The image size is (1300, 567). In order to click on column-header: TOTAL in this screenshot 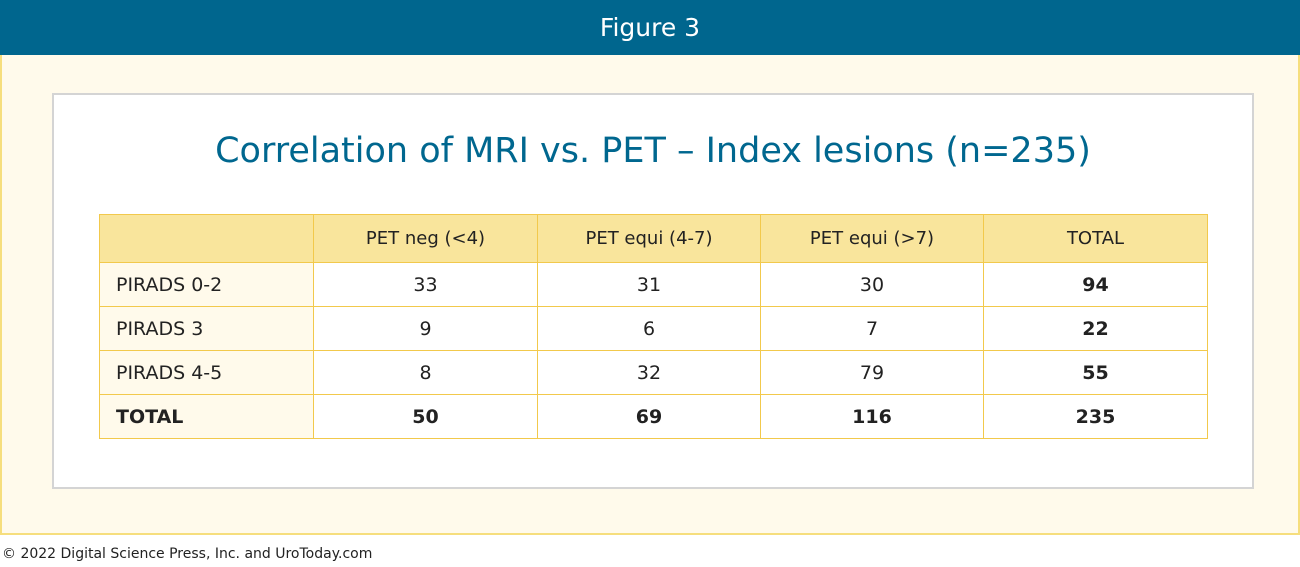, I will do `click(1095, 238)`.